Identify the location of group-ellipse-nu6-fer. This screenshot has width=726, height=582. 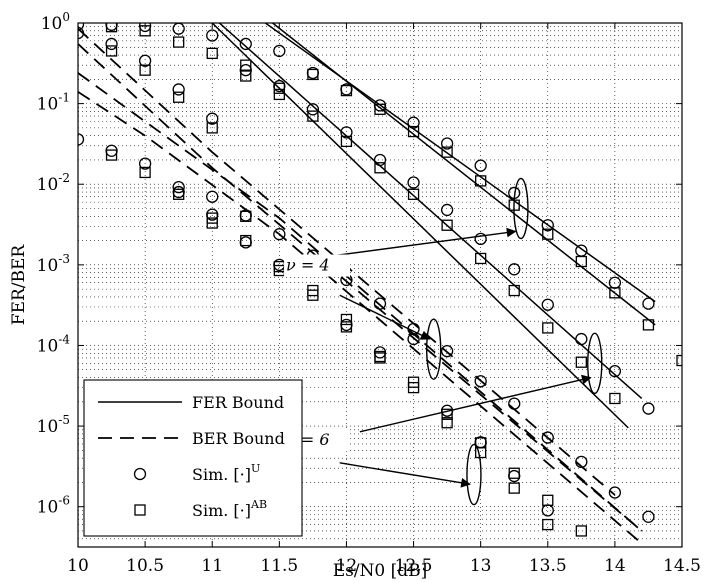
(595, 363).